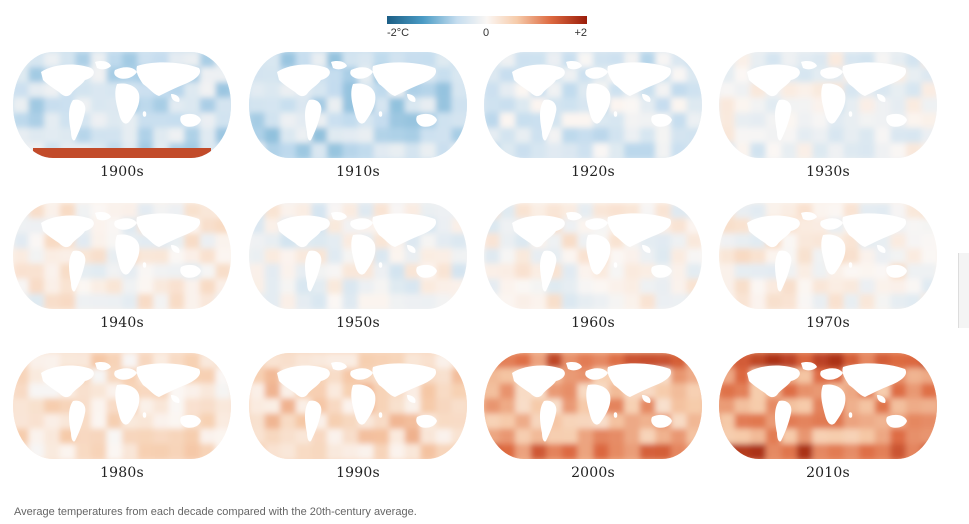 Image resolution: width=969 pixels, height=524 pixels. I want to click on decade-label: 1930s, so click(828, 172).